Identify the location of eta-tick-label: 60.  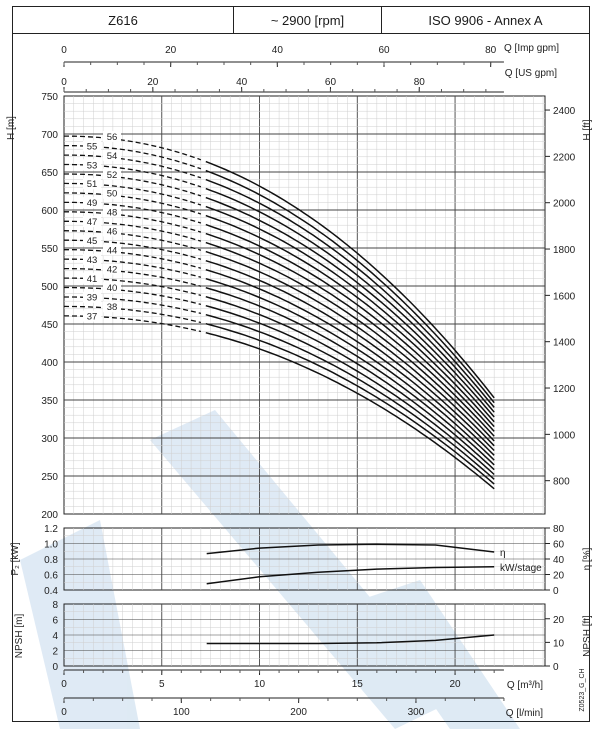
(559, 545).